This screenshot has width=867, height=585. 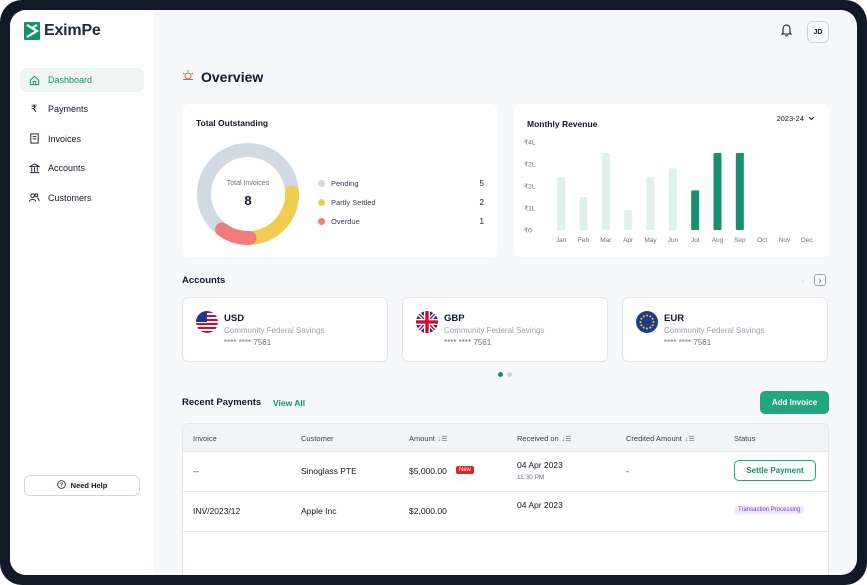 I want to click on cell-received-date: 04 Apr 2023, so click(x=540, y=505).